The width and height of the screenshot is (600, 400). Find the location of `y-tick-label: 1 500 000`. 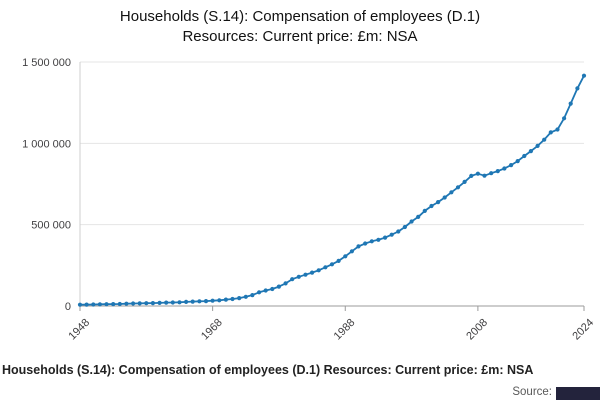

y-tick-label: 1 500 000 is located at coordinates (46, 63).